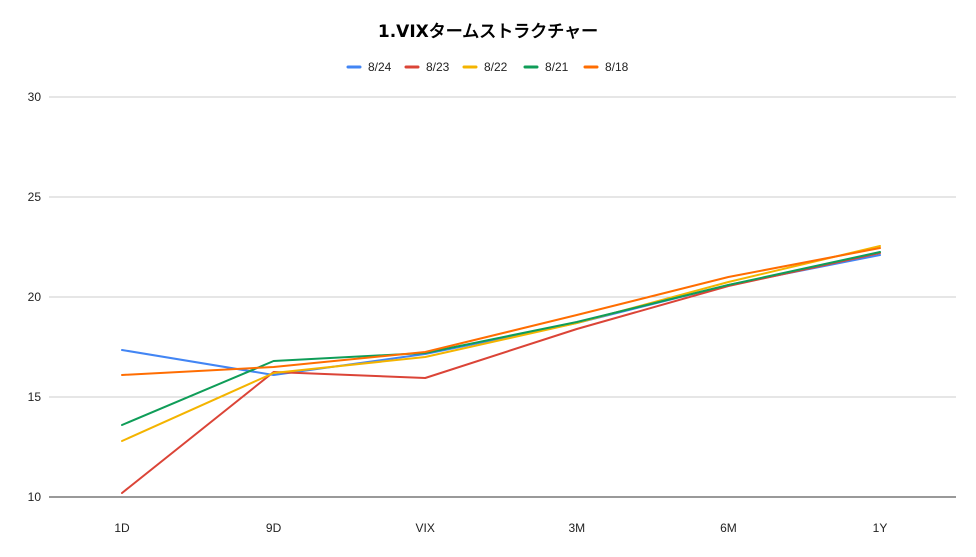 The width and height of the screenshot is (976, 557). What do you see at coordinates (496, 67) in the screenshot?
I see `legend-label: 8/22` at bounding box center [496, 67].